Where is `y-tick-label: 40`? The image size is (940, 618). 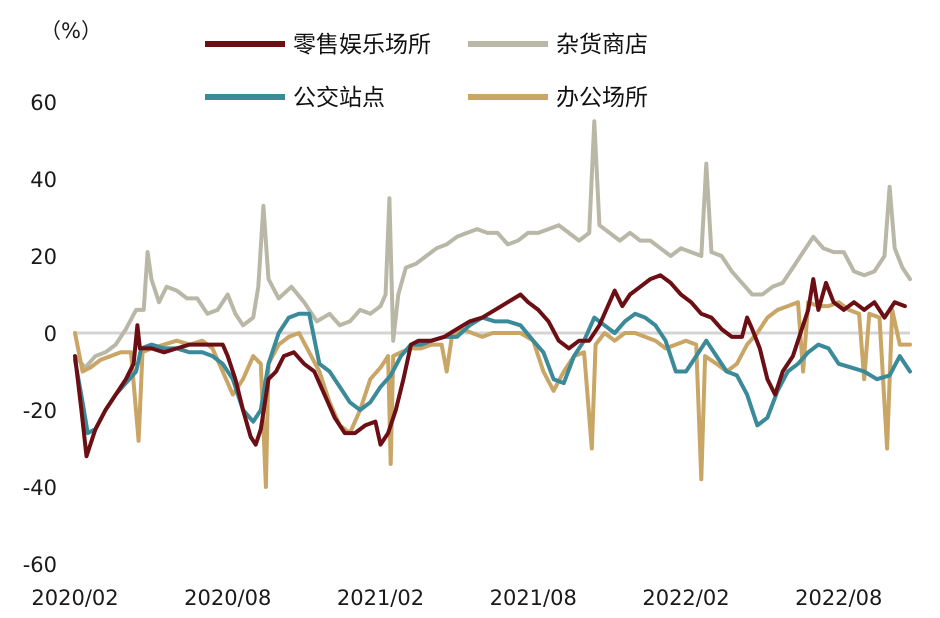 y-tick-label: 40 is located at coordinates (43, 180).